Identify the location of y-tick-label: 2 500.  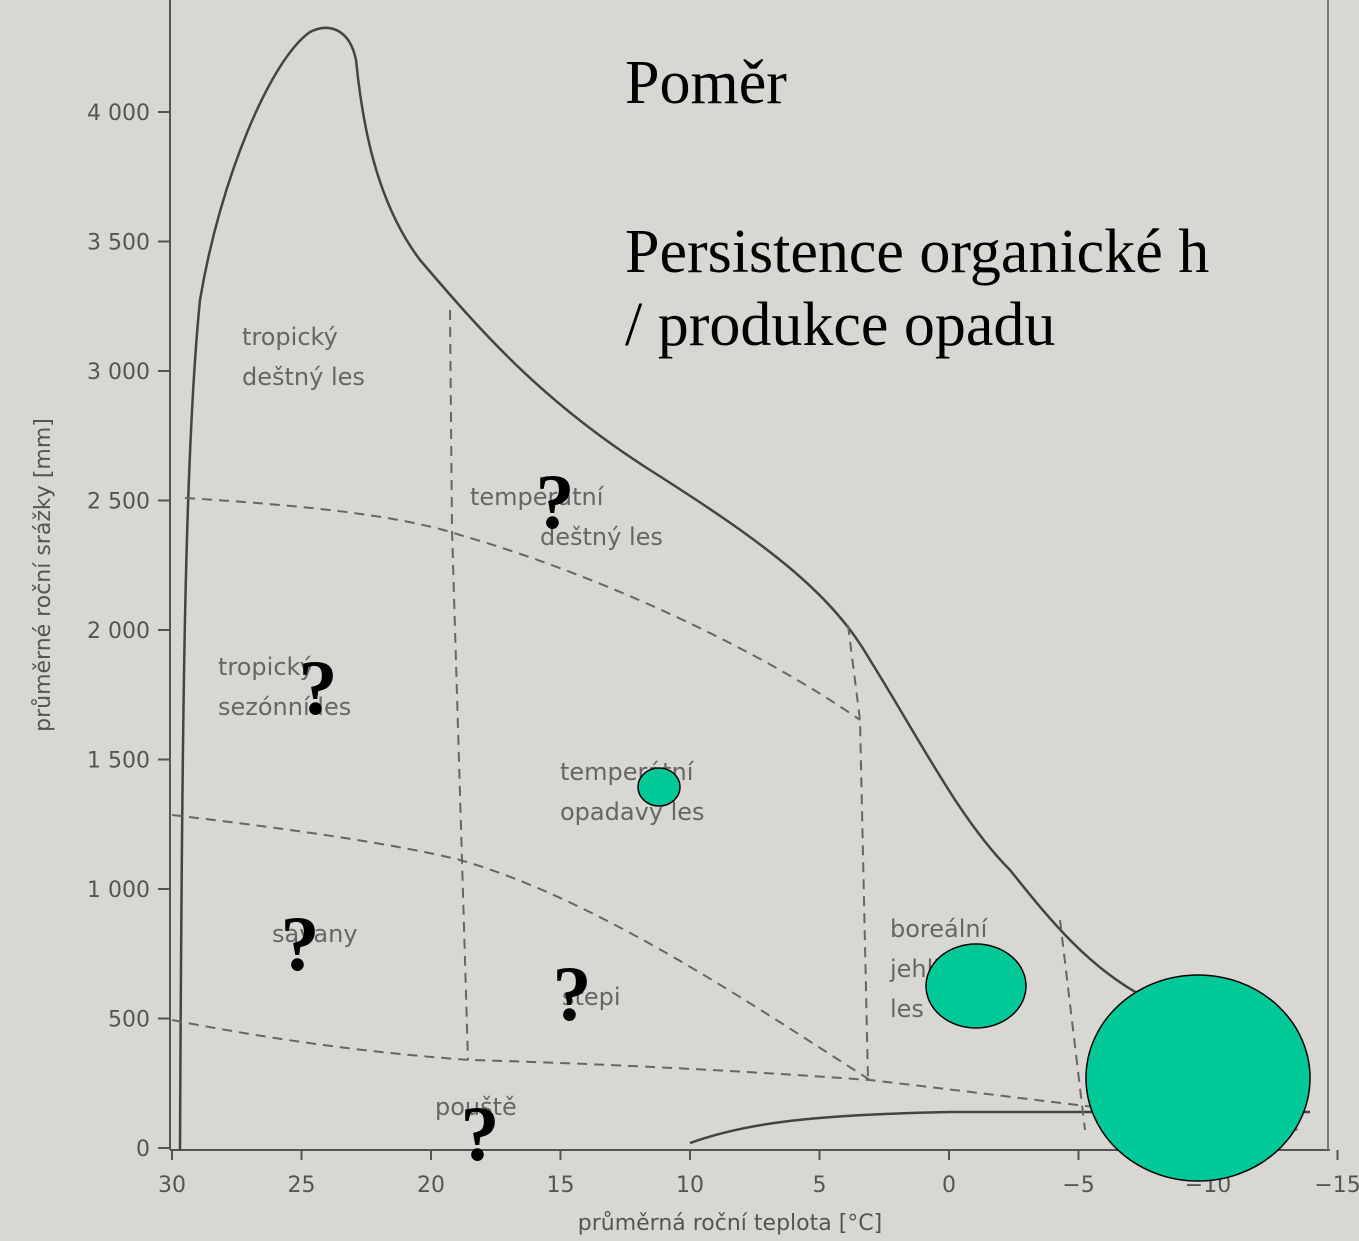
(118, 502).